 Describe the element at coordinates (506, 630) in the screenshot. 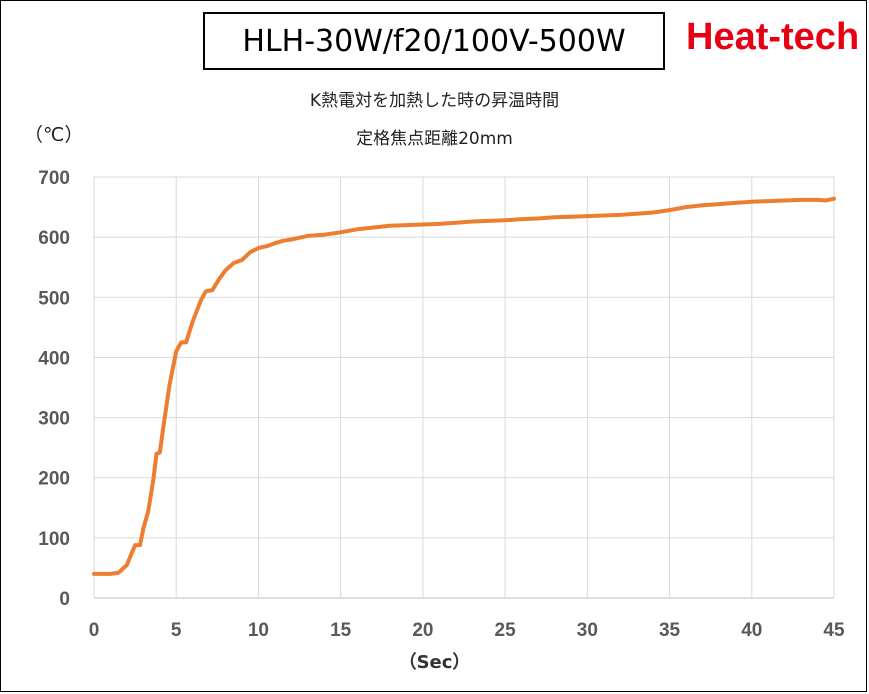

I see `x-tick-label: 25` at that location.